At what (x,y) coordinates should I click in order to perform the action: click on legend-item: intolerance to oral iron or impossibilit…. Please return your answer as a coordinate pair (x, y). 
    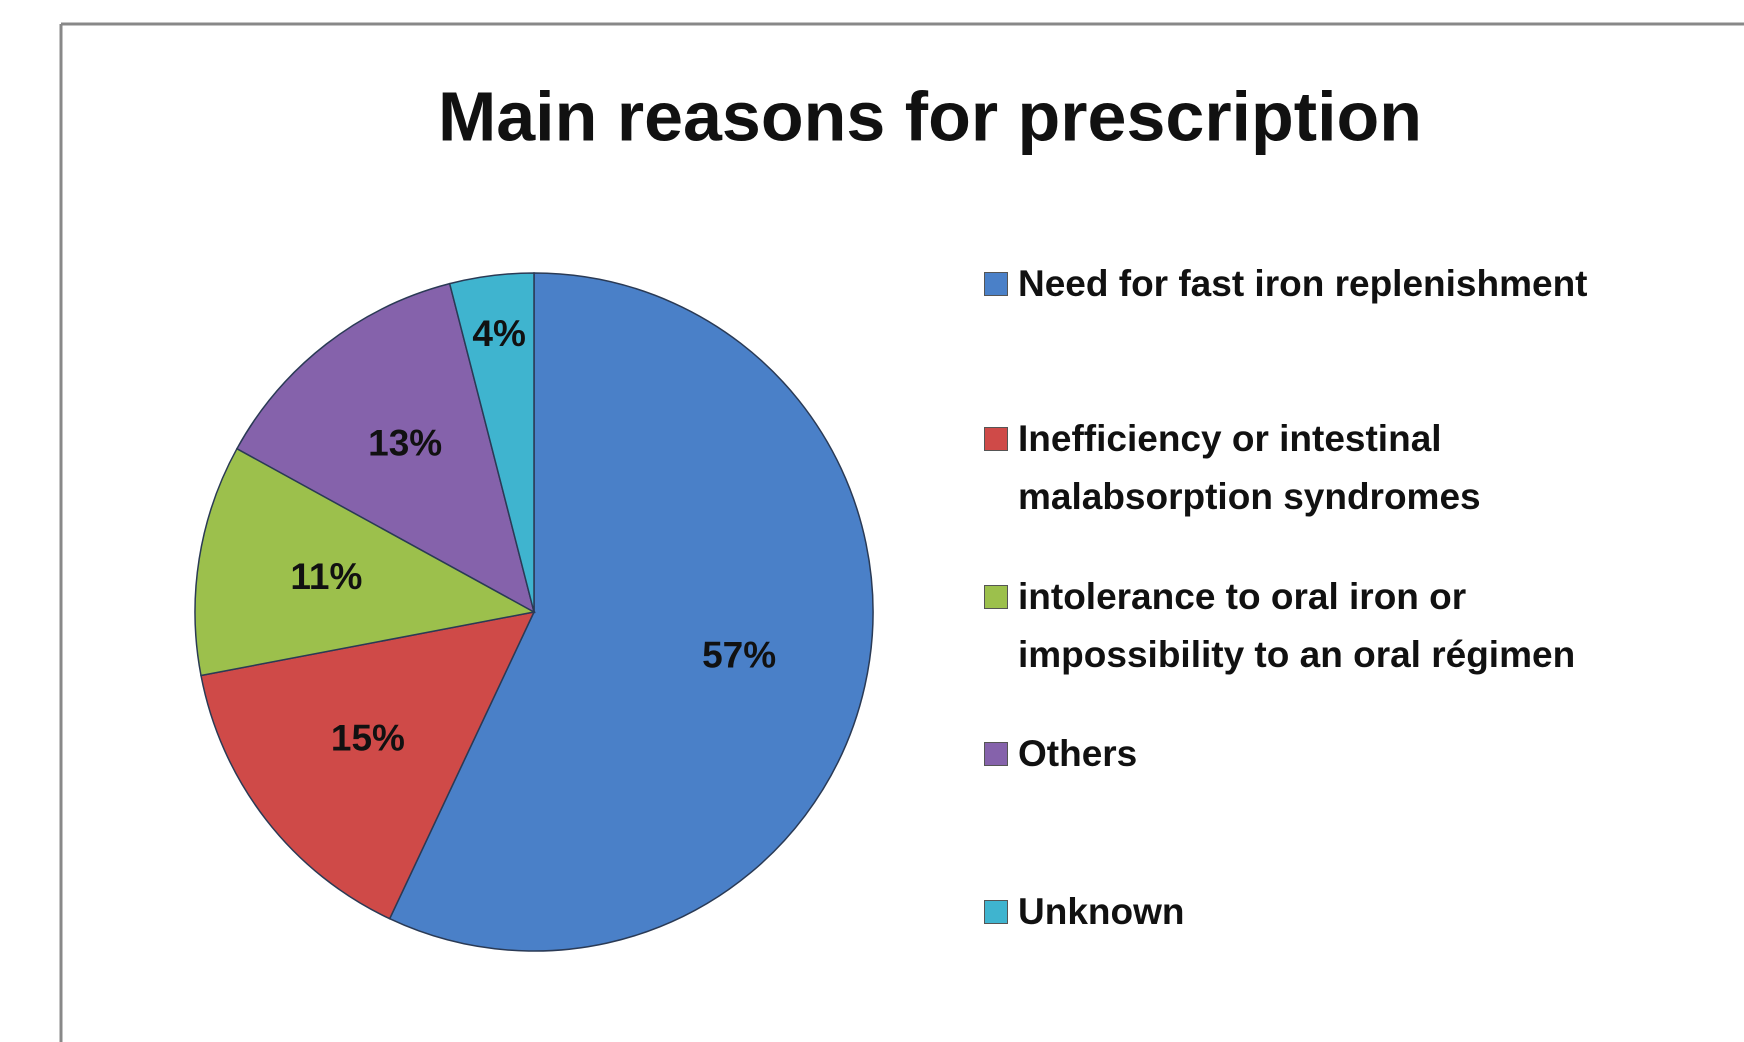
    Looking at the image, I should click on (1334, 626).